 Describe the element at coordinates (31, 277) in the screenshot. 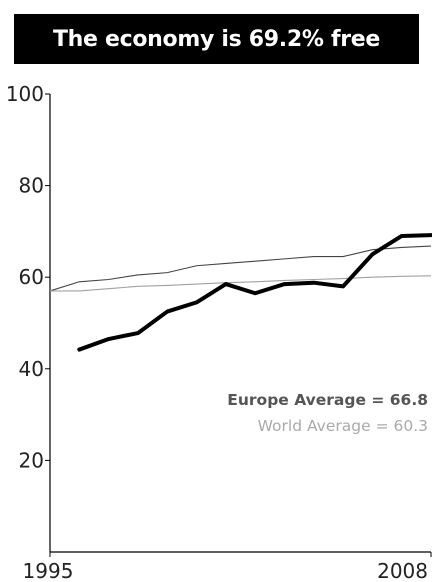

I see `y-tick-label: 60` at that location.